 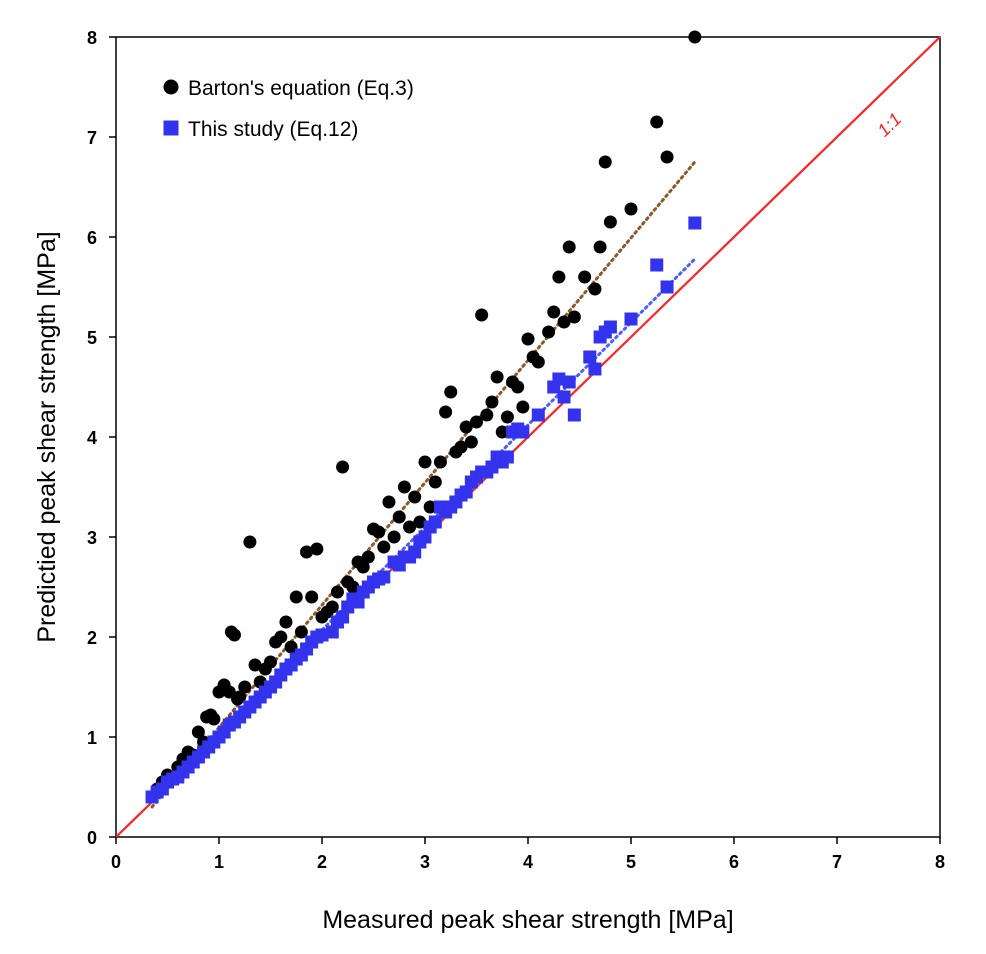 I want to click on y-tick-label-0: 0, so click(x=92, y=838).